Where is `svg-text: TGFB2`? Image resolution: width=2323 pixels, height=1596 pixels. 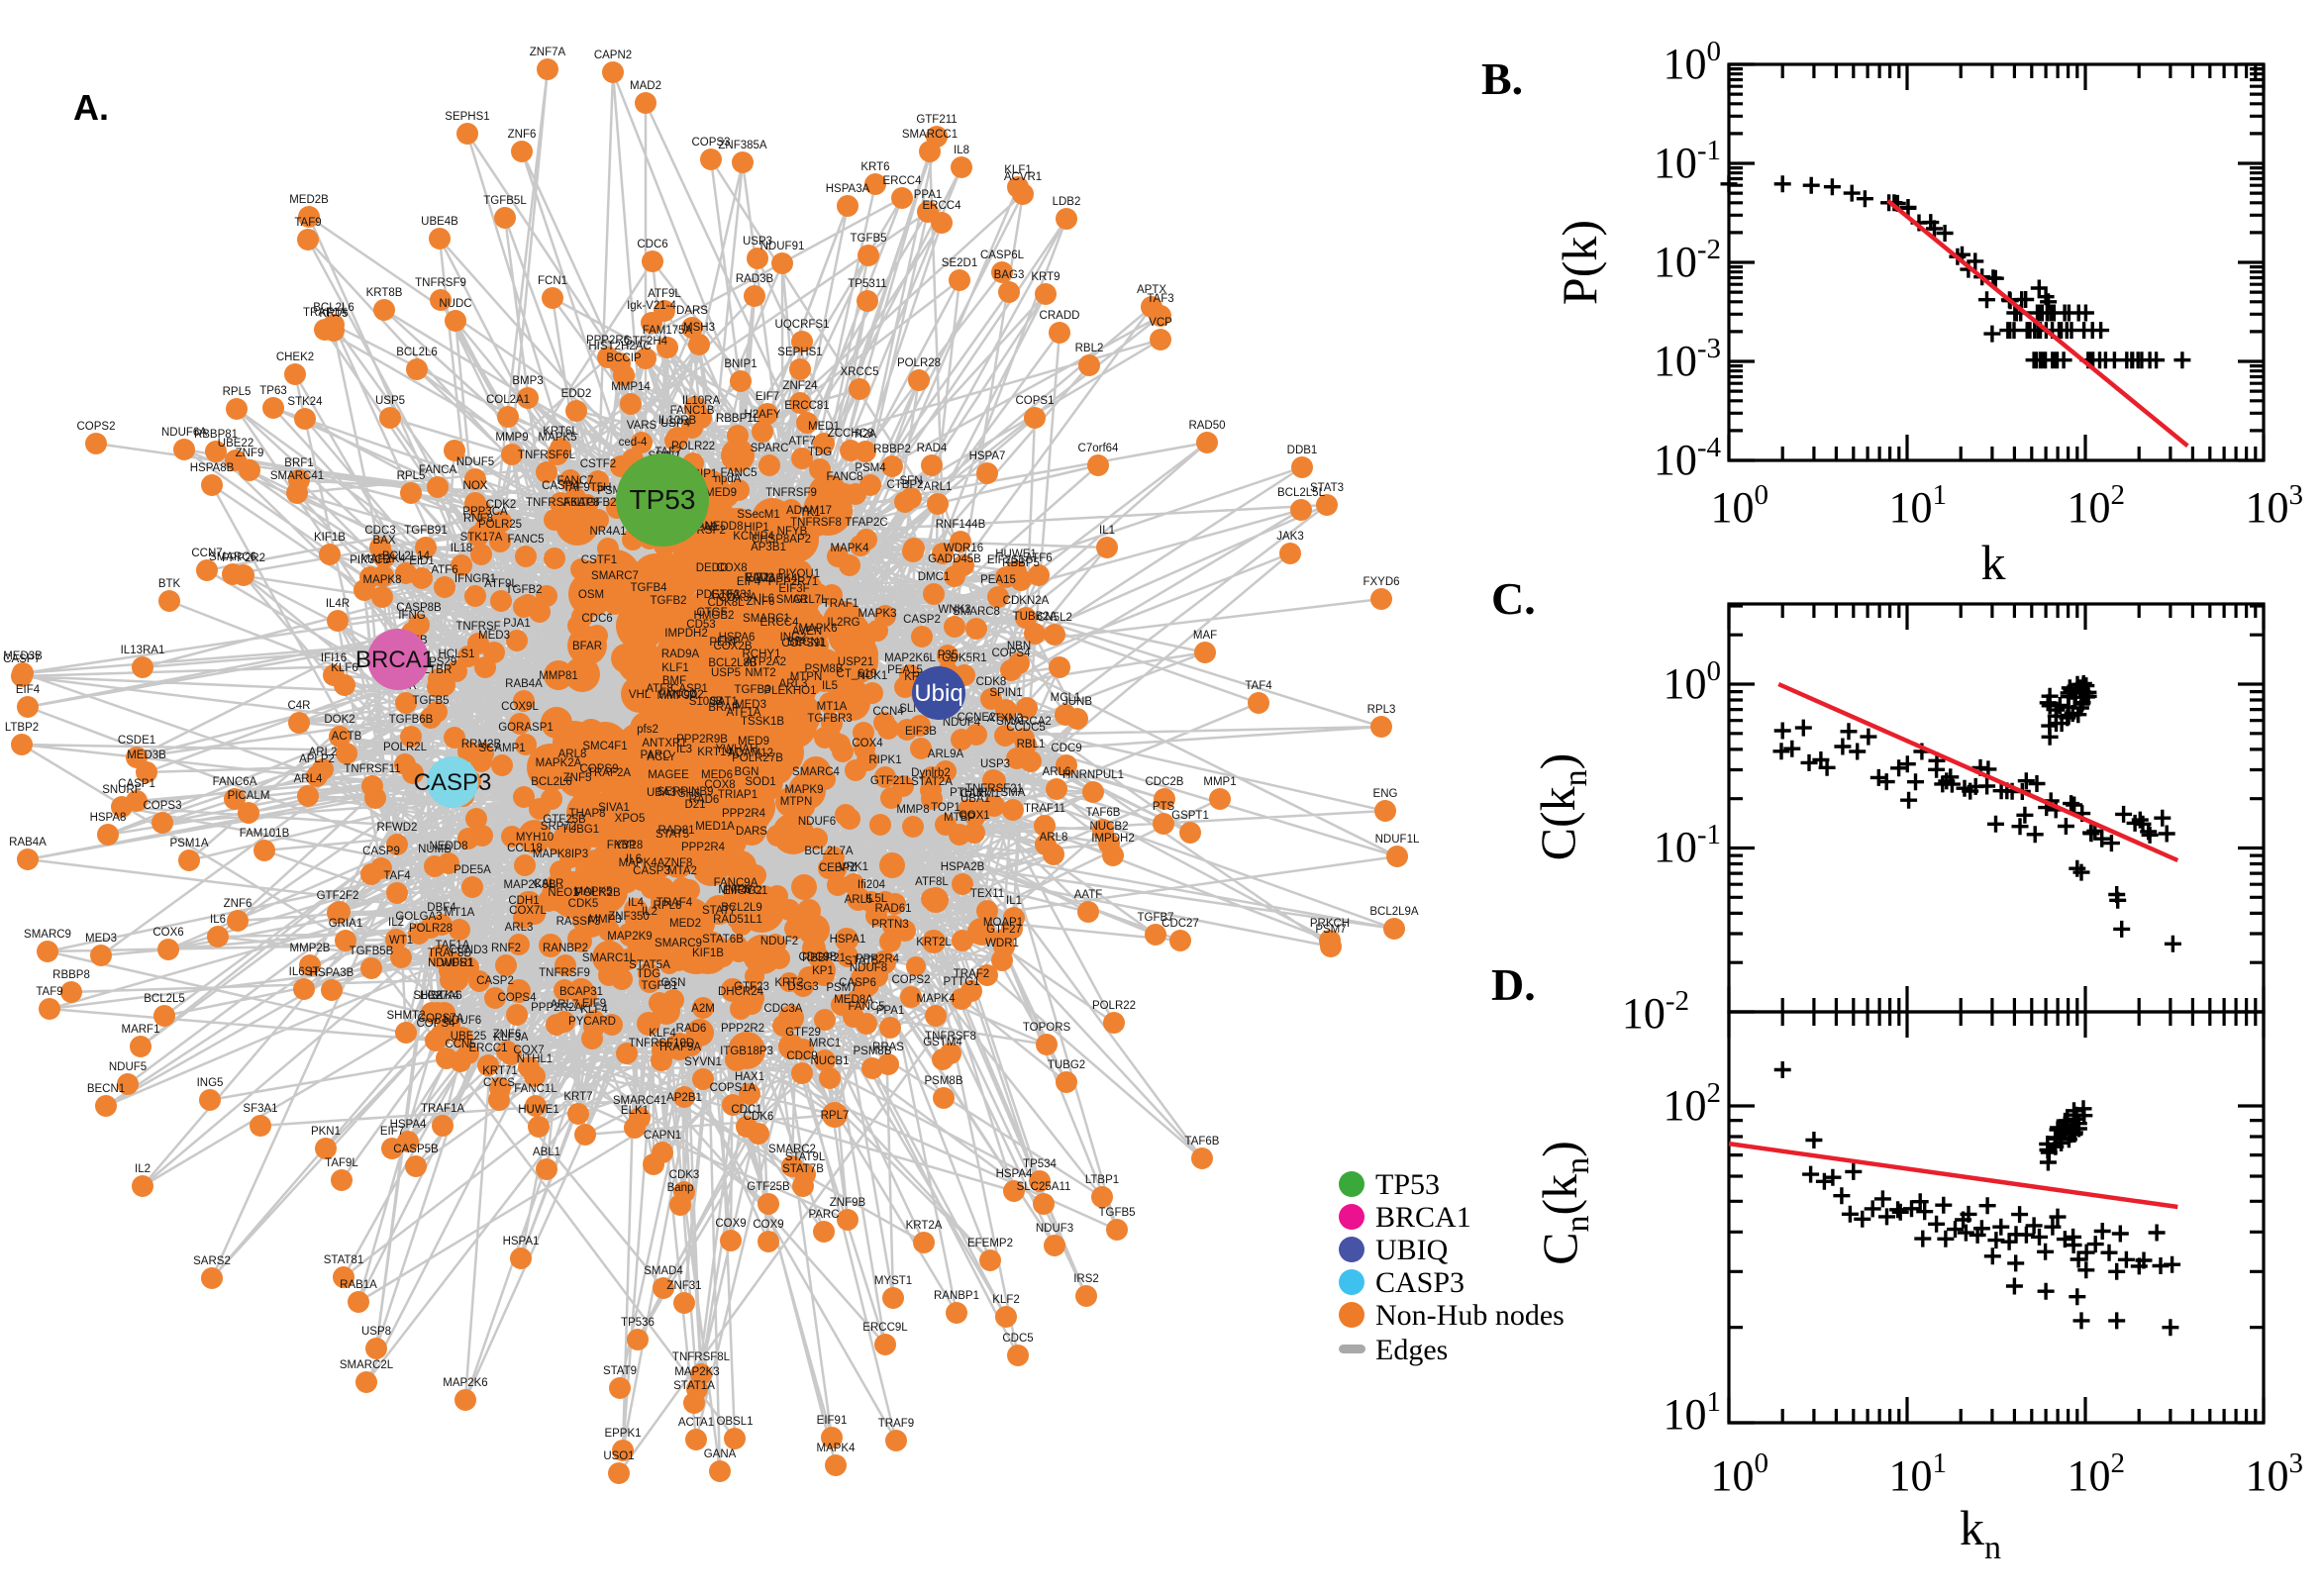
svg-text: TGFB2 is located at coordinates (523, 590).